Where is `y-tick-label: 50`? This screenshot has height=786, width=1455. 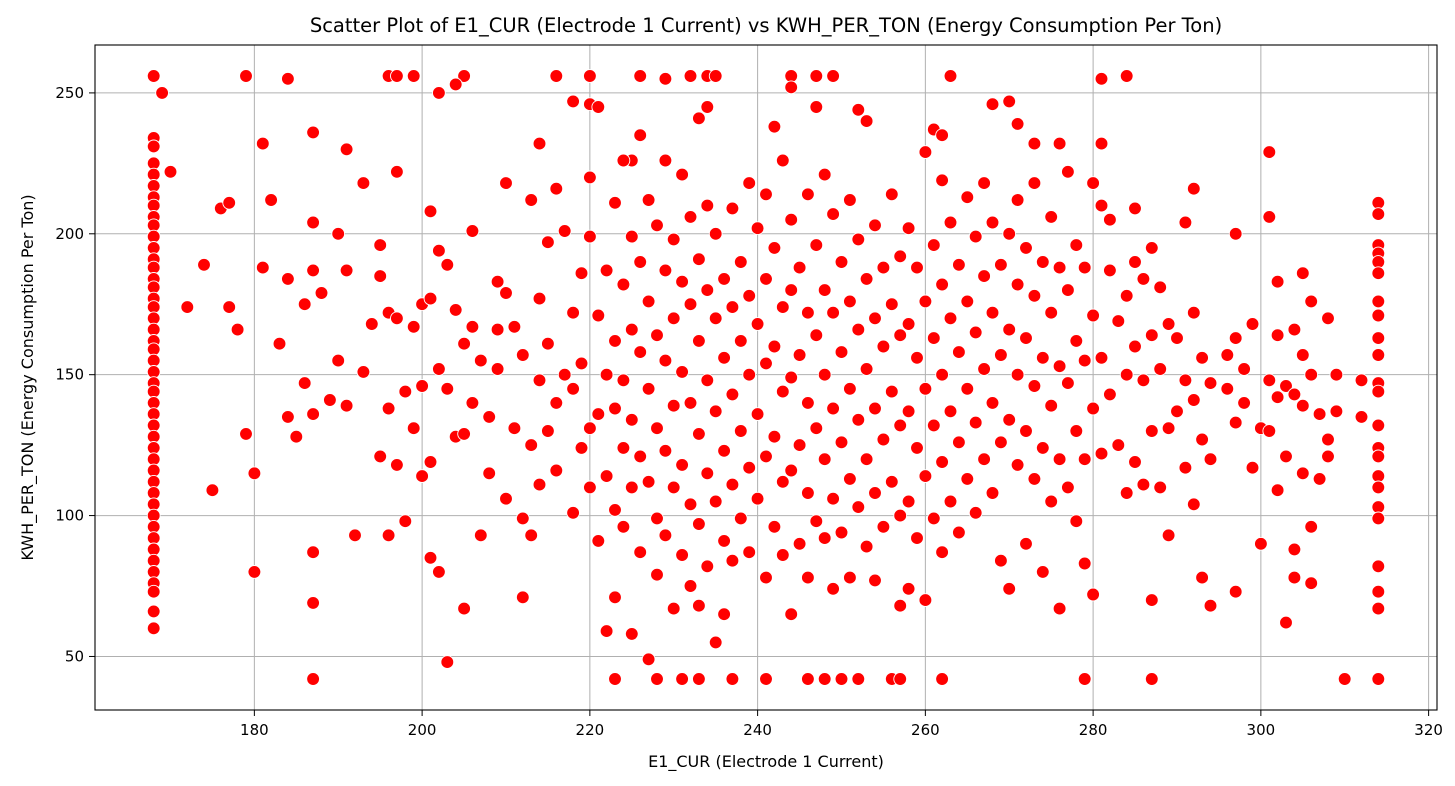 y-tick-label: 50 is located at coordinates (74, 656).